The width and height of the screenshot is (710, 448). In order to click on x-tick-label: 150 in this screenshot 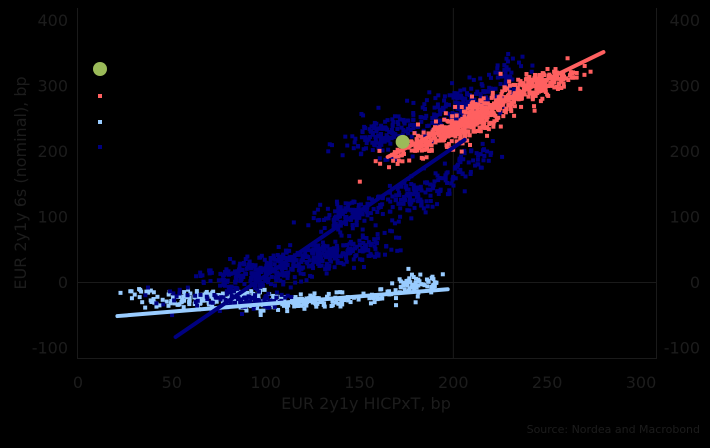, I will do `click(359, 382)`.